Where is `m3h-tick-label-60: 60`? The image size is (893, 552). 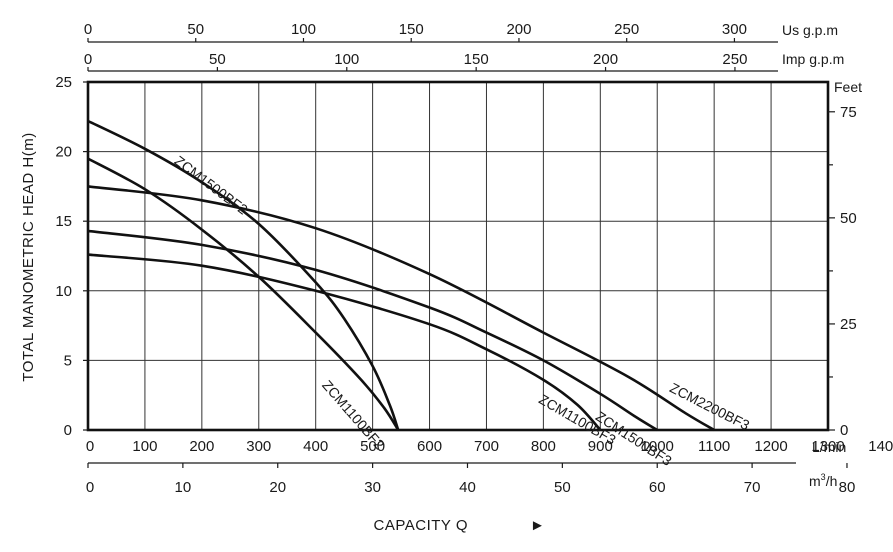 m3h-tick-label-60: 60 is located at coordinates (657, 487).